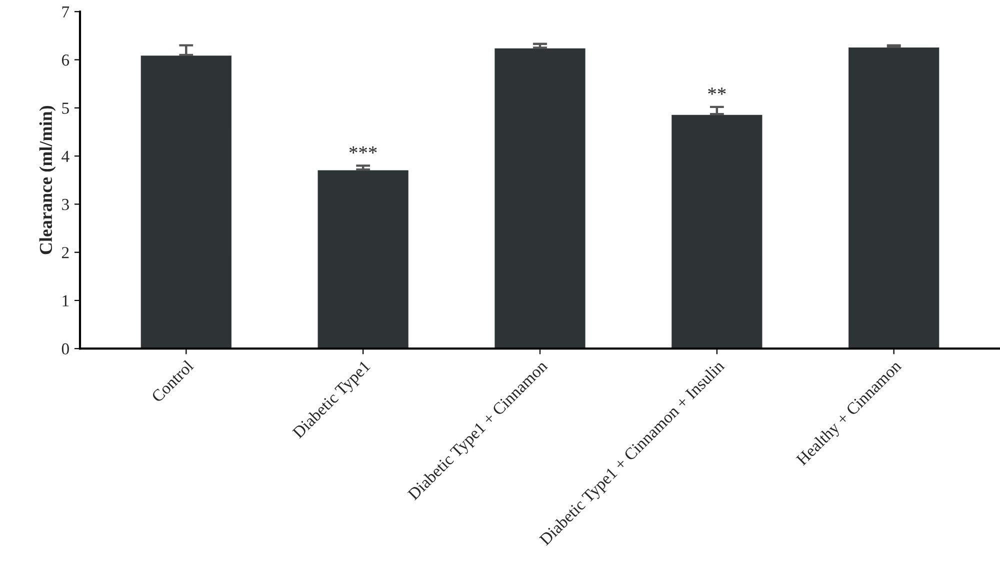  I want to click on y-tick-label: 1, so click(65, 300).